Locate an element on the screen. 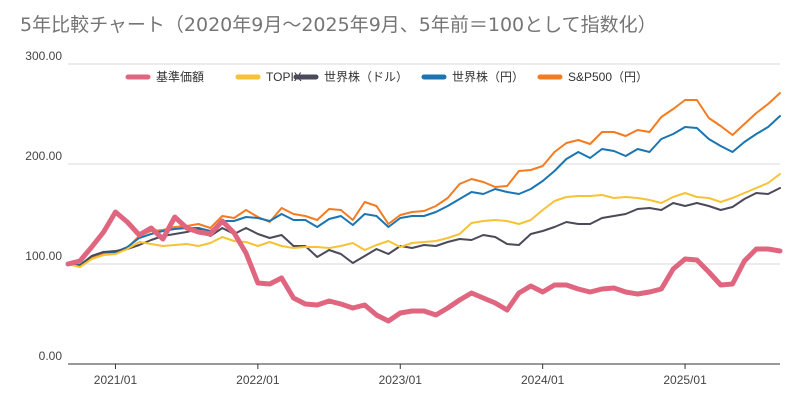  legend: 基準価額 TOPIX 世界株（ドル） 世界株（円） S&P500（円） is located at coordinates (386, 76).